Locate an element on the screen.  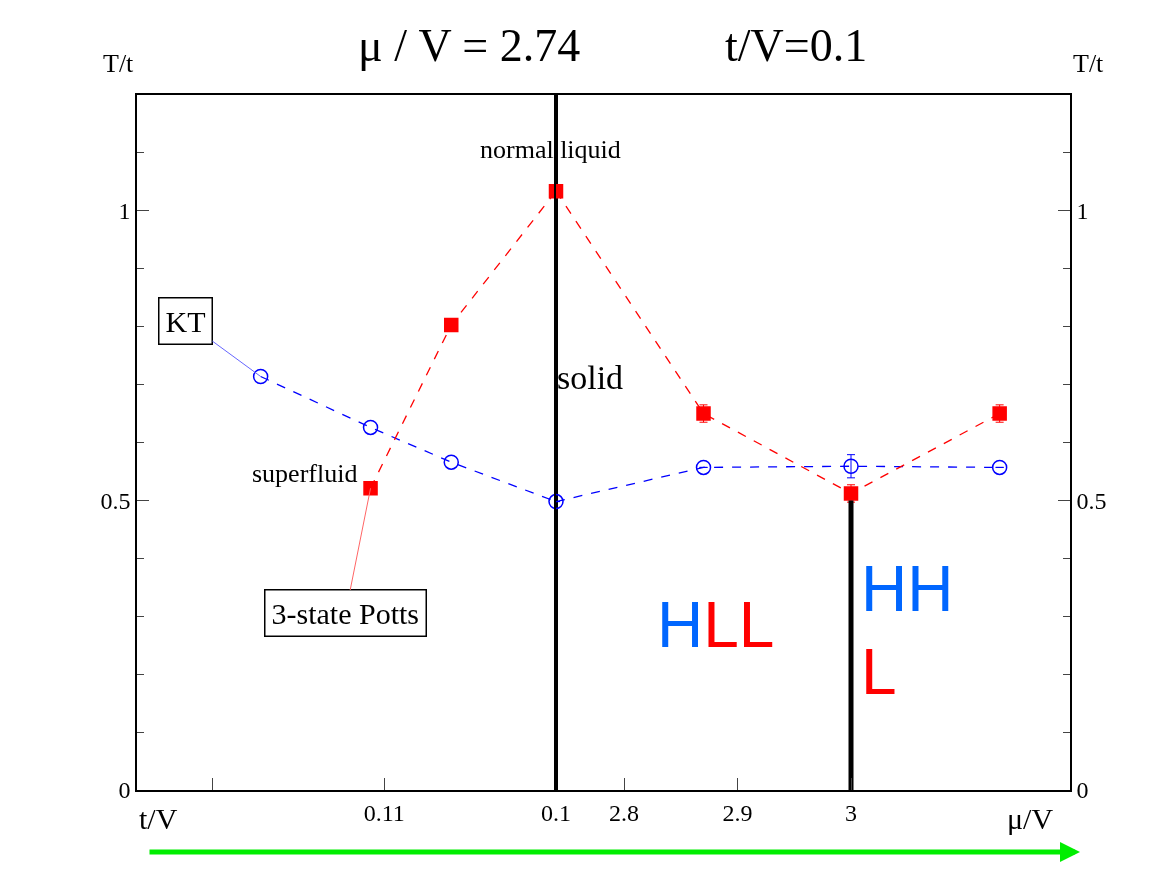
x-axis-title: t/V is located at coordinates (158, 818).